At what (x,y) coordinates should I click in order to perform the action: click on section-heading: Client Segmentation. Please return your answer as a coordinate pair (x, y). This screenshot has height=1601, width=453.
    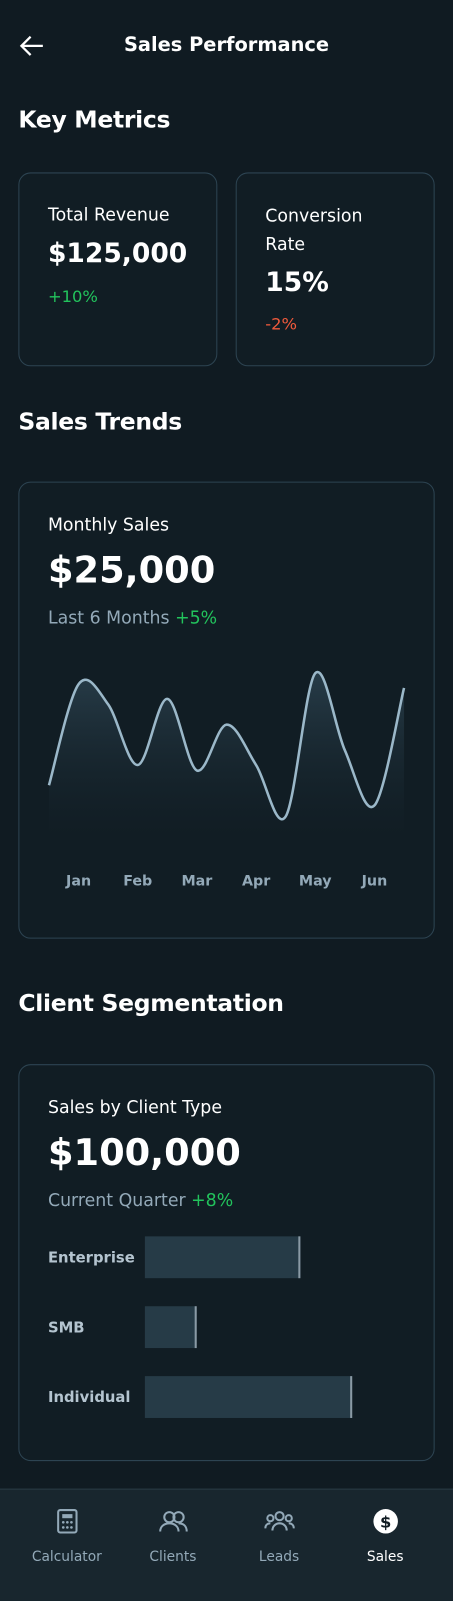
    Looking at the image, I should click on (151, 1004).